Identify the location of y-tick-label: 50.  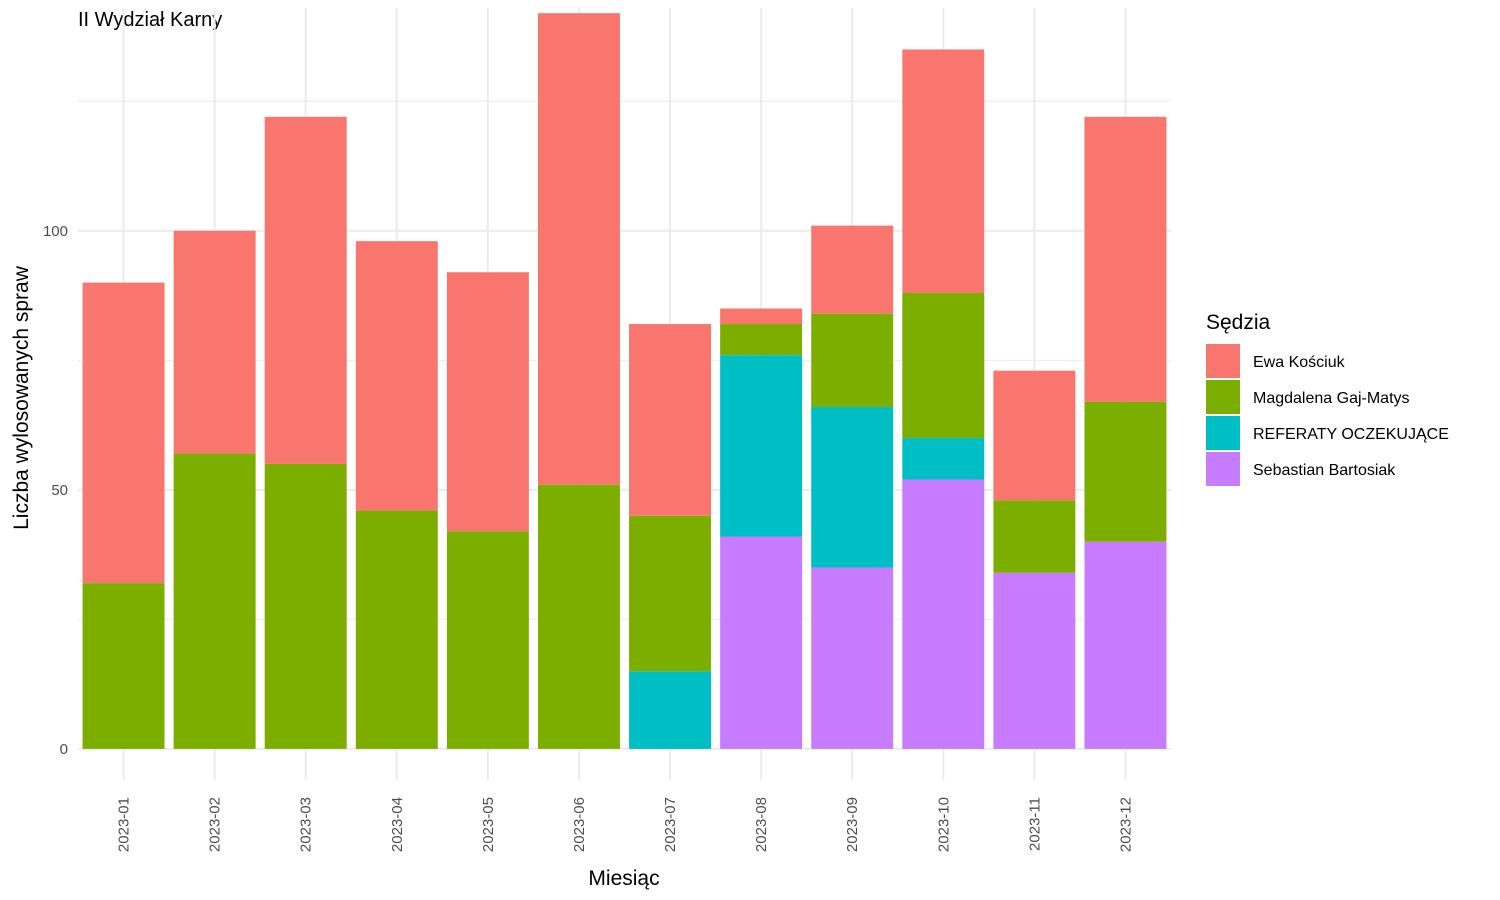
(59, 490).